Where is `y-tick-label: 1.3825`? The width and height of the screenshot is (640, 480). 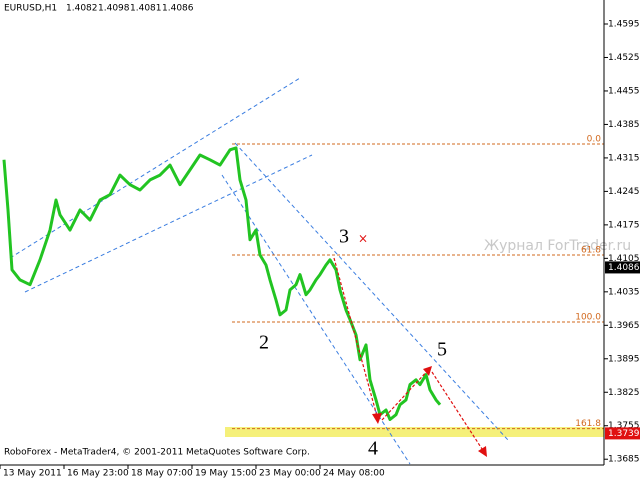
y-tick-label: 1.3825 is located at coordinates (624, 393).